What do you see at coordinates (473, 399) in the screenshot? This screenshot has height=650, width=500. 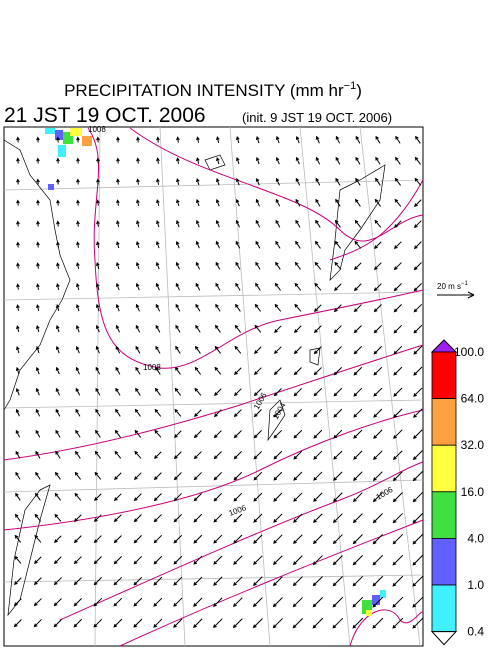 I see `colorbar-label: 64.0` at bounding box center [473, 399].